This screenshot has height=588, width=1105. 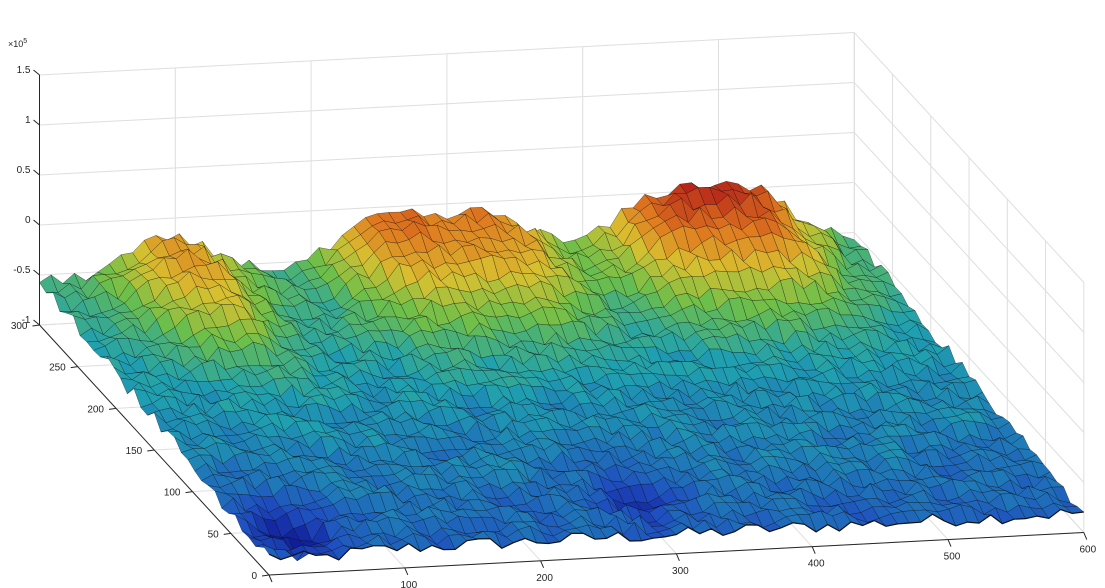 What do you see at coordinates (816, 564) in the screenshot?
I see `x-tick-label: 400` at bounding box center [816, 564].